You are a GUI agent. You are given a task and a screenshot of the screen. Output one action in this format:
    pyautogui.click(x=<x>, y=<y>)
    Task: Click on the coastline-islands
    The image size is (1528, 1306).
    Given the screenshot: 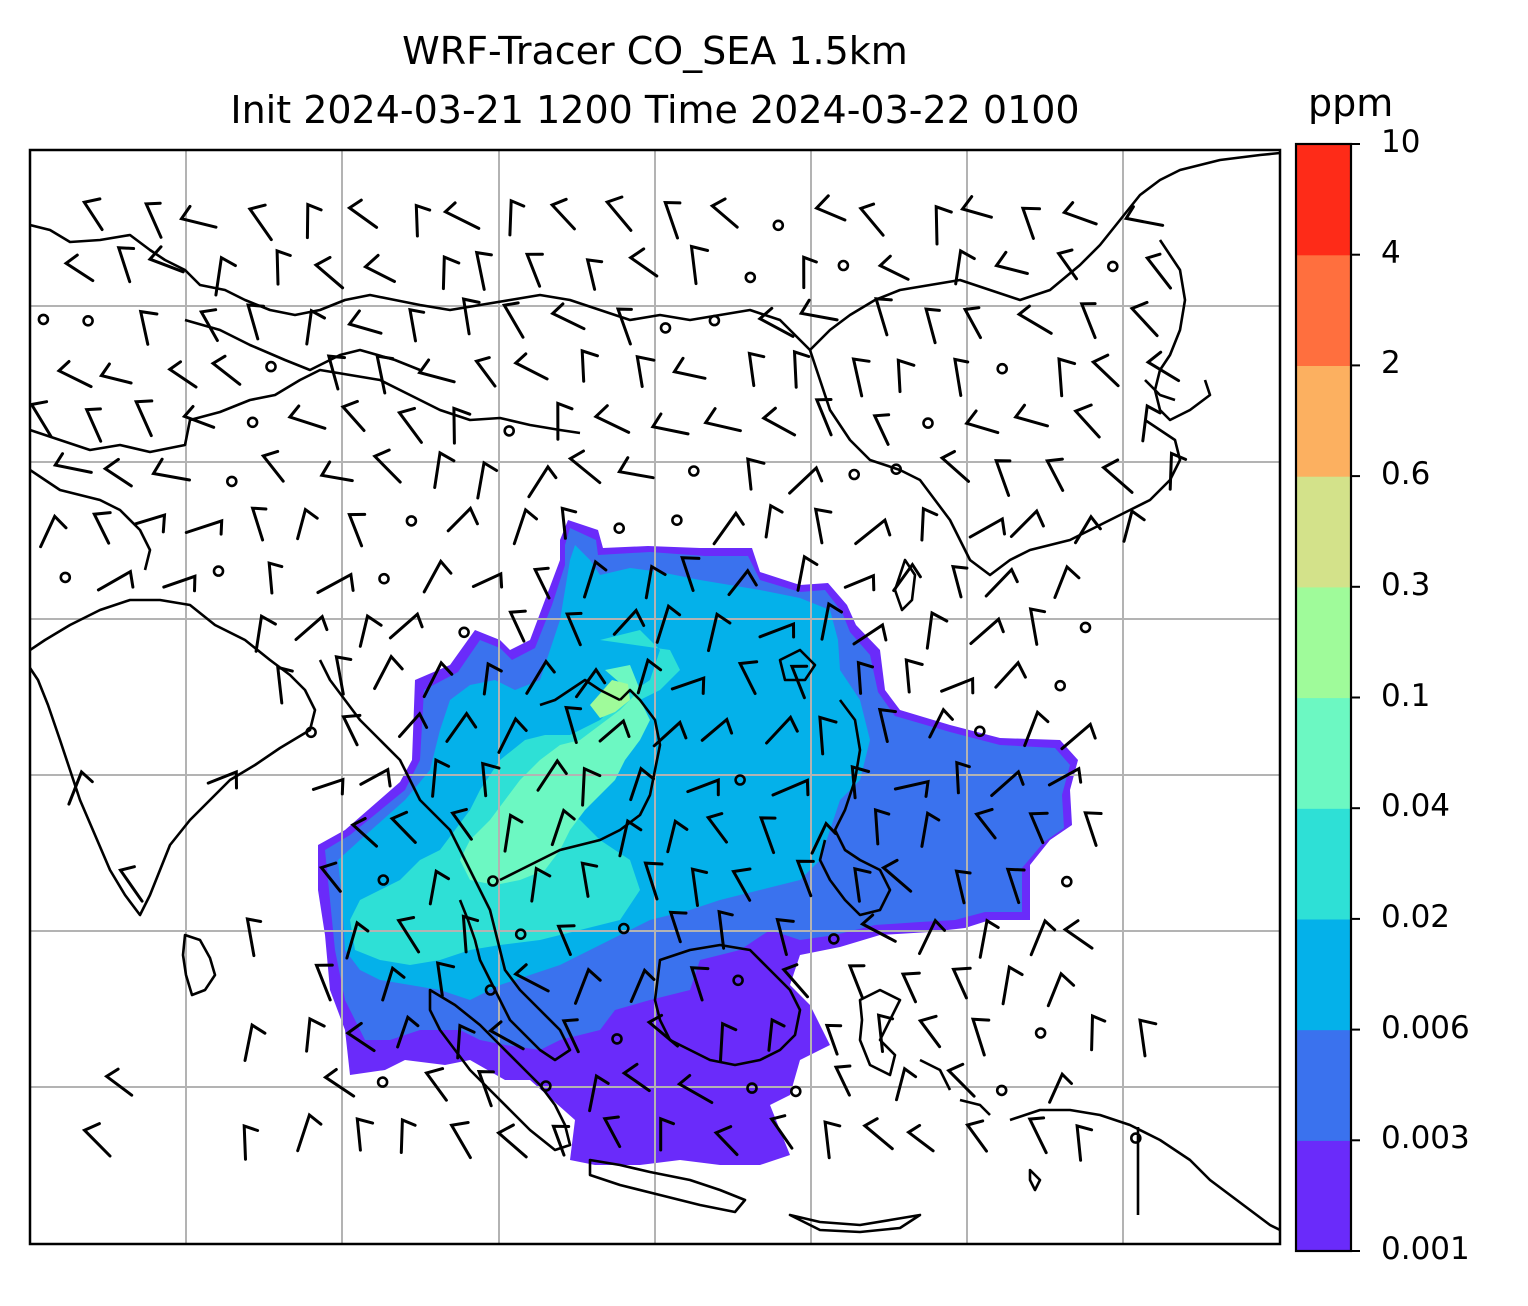 What is the action you would take?
    pyautogui.click(x=980, y=1125)
    